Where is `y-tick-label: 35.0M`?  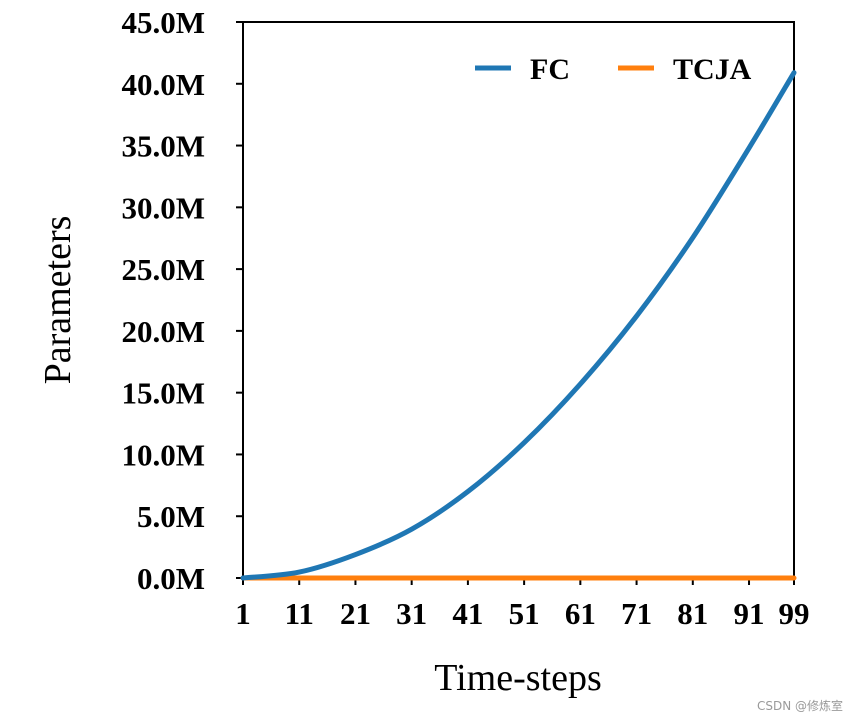
y-tick-label: 35.0M is located at coordinates (163, 146).